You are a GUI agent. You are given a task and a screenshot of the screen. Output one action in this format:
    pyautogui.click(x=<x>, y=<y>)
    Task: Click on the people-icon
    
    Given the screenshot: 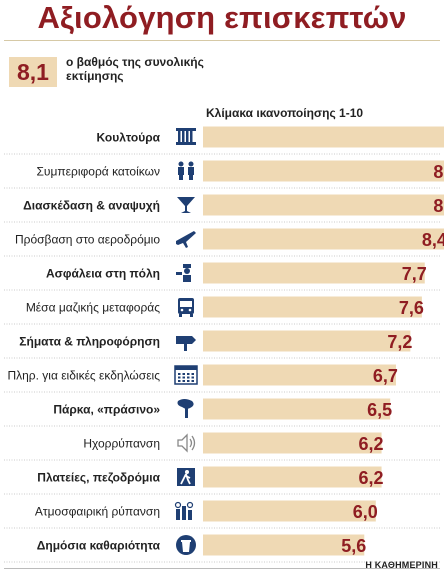 What is the action you would take?
    pyautogui.click(x=186, y=170)
    